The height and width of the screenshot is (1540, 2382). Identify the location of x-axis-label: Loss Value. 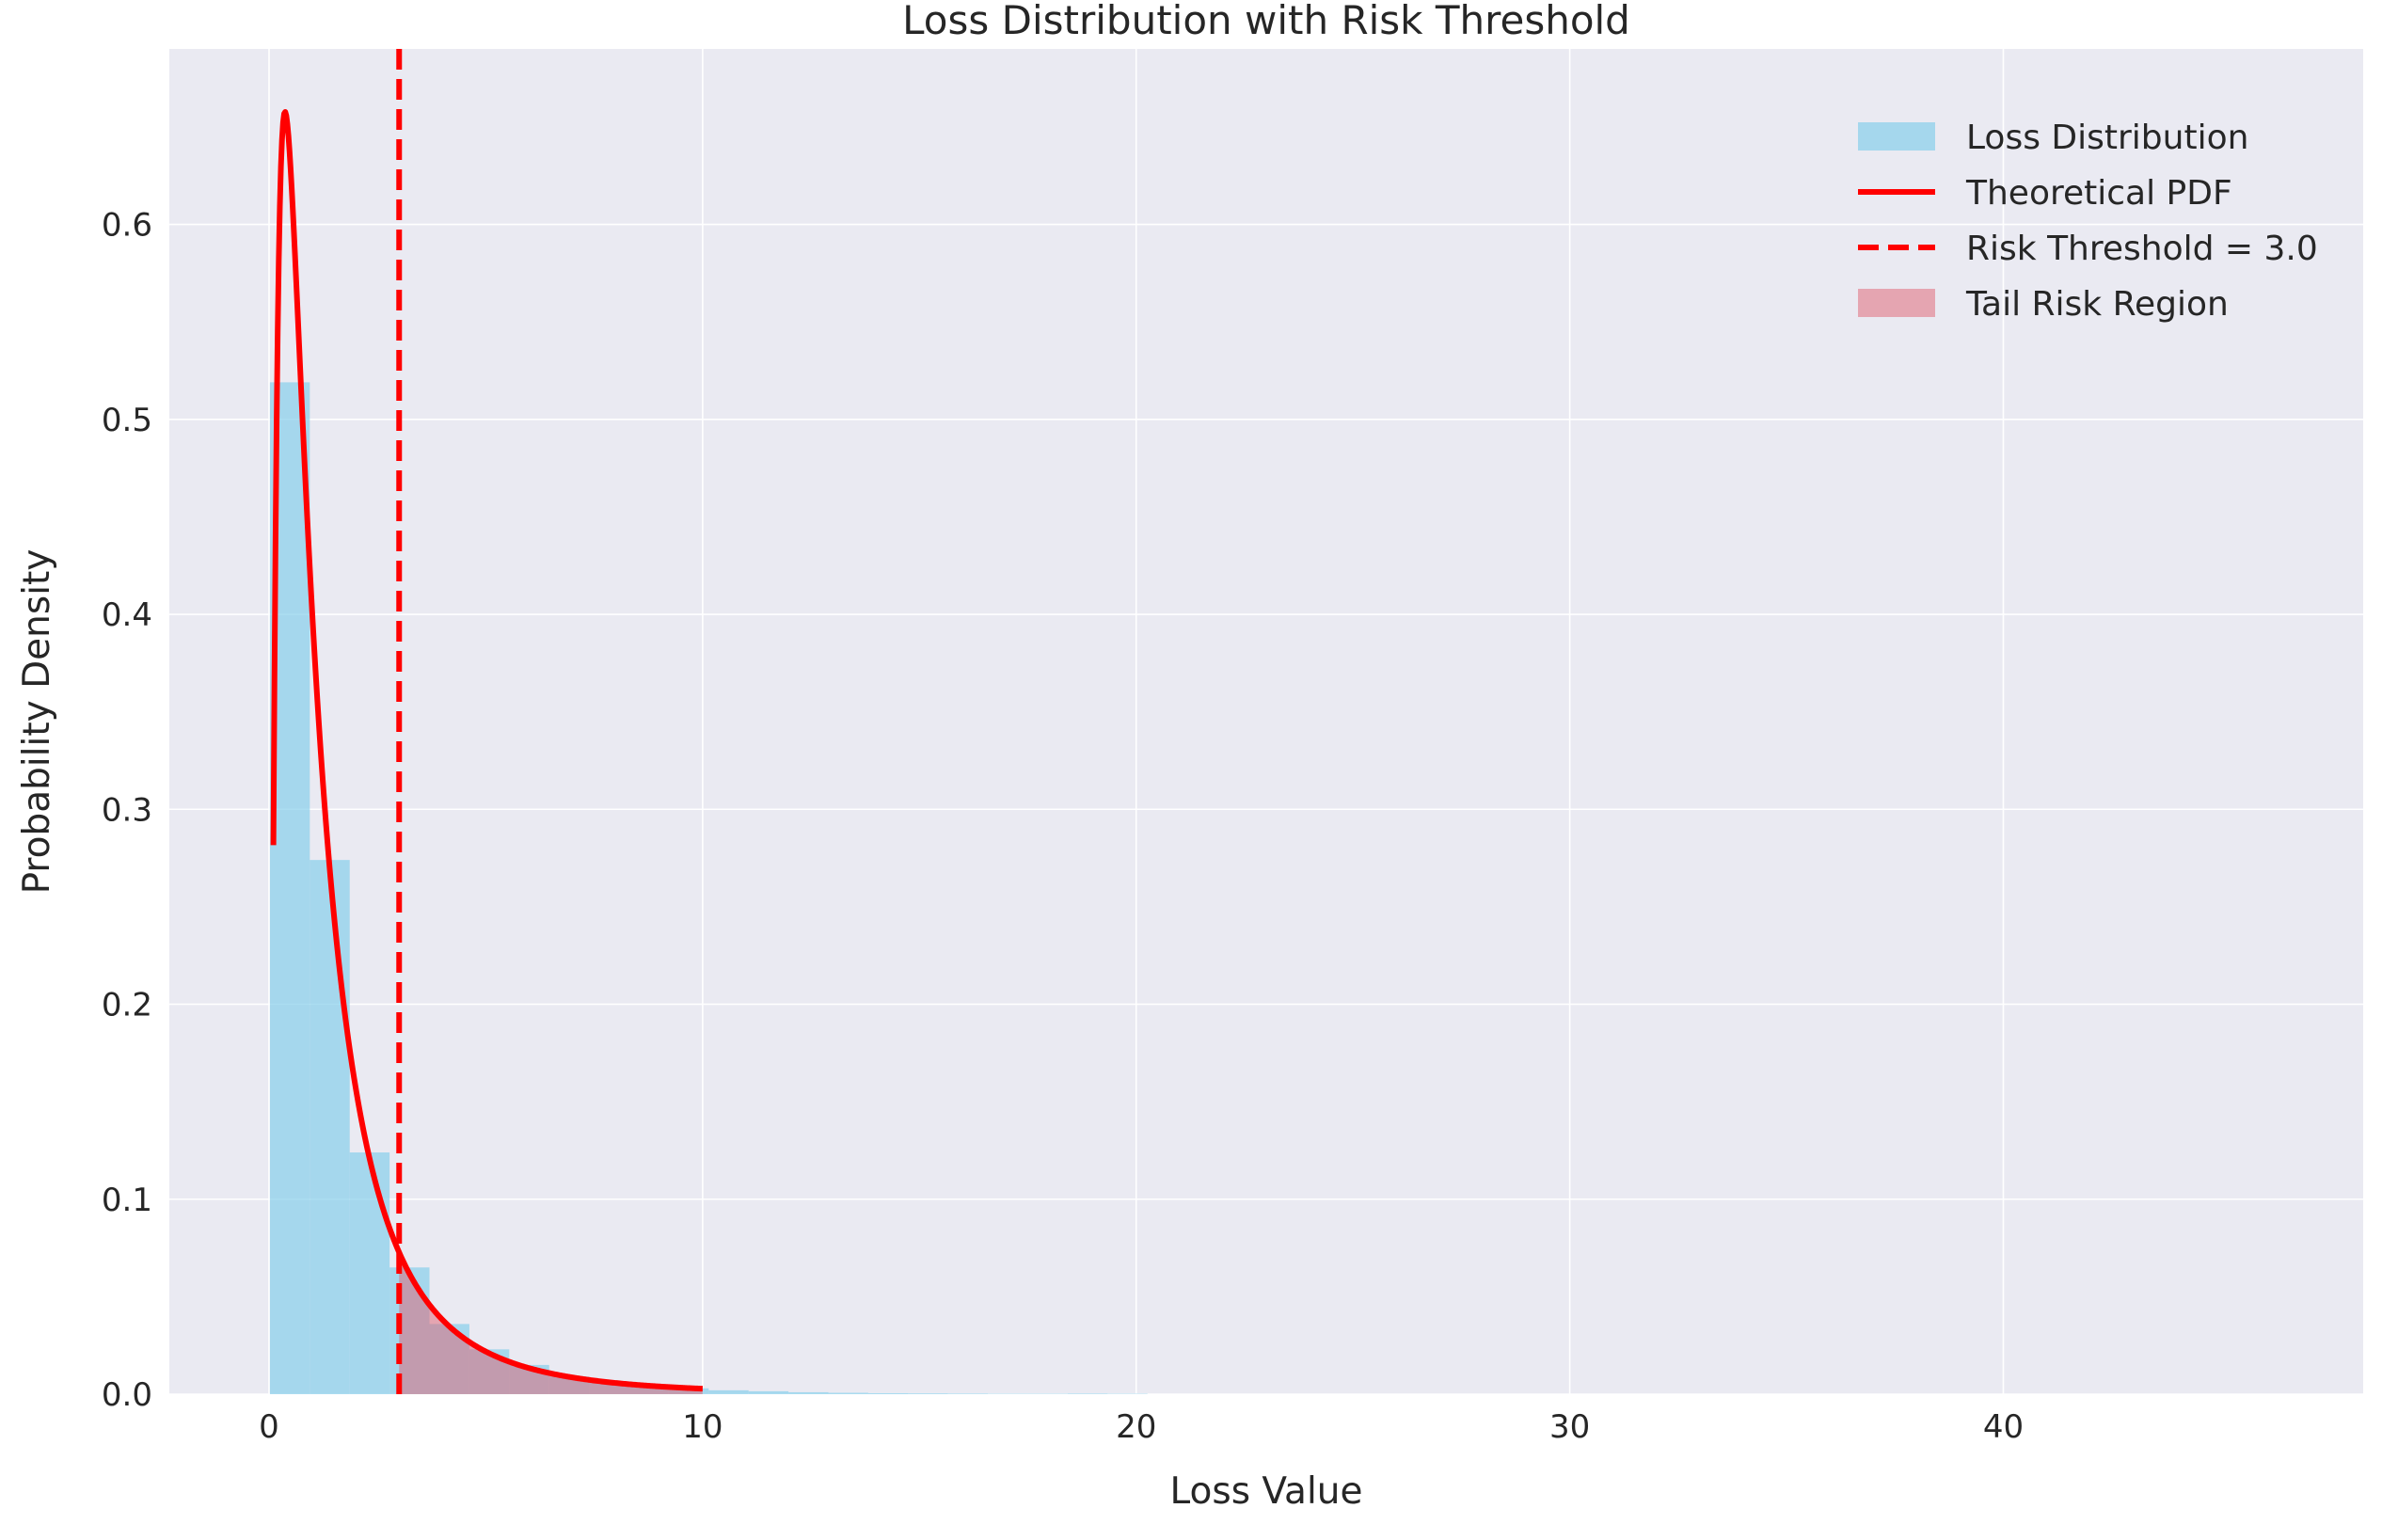
(1265, 1491).